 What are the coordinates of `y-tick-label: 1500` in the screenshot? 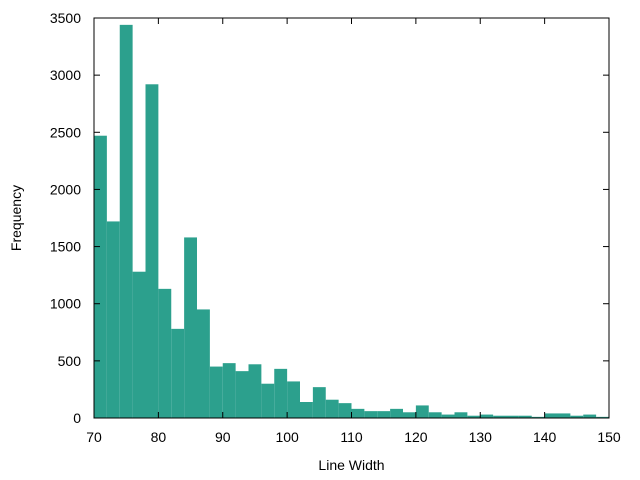 It's located at (65, 247).